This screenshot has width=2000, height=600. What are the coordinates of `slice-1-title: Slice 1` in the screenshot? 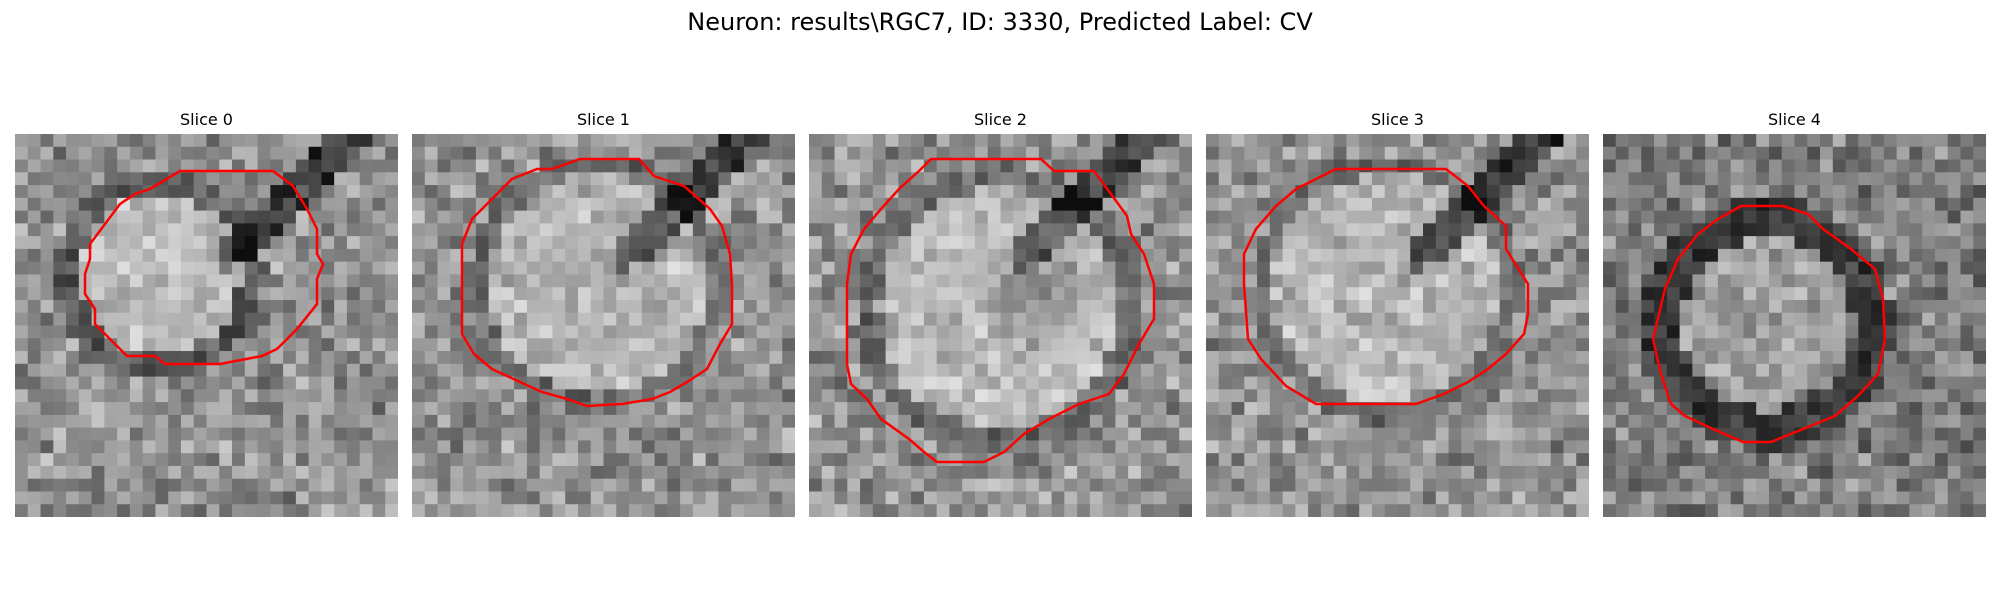 It's located at (603, 119).